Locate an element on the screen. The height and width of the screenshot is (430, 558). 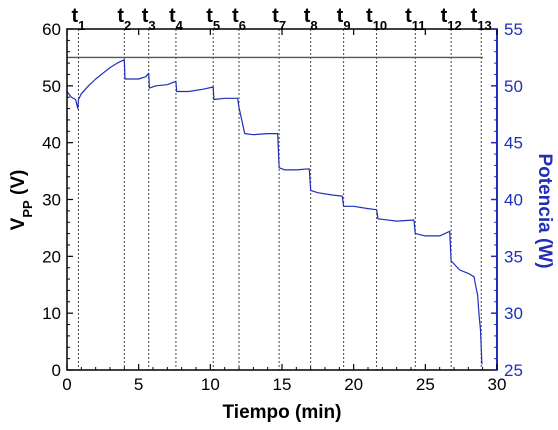
y2-tick-label: 50 is located at coordinates (513, 86).